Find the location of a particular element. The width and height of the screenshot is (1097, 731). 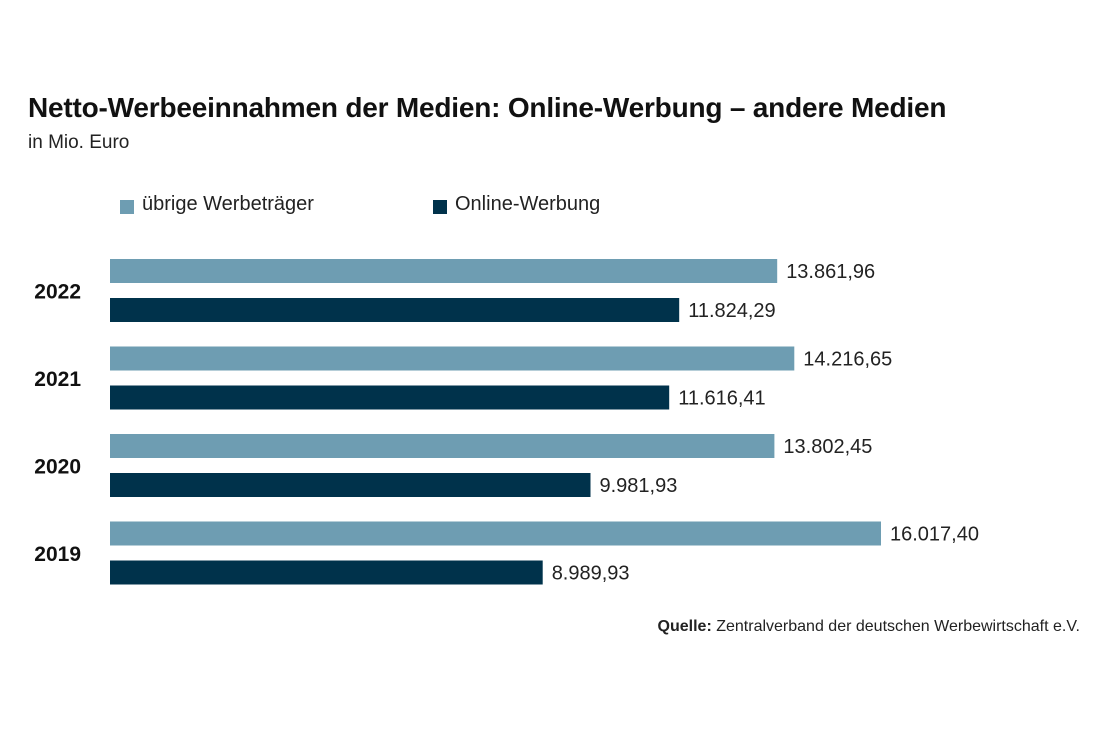

legend-item-uebrige-werbetraeger: übrige Werbeträger is located at coordinates (217, 204).